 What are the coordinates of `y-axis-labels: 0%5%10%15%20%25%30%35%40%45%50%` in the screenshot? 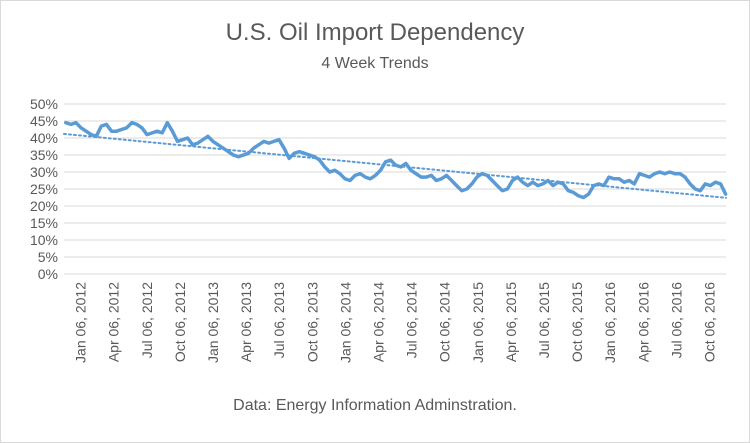 It's located at (44, 189).